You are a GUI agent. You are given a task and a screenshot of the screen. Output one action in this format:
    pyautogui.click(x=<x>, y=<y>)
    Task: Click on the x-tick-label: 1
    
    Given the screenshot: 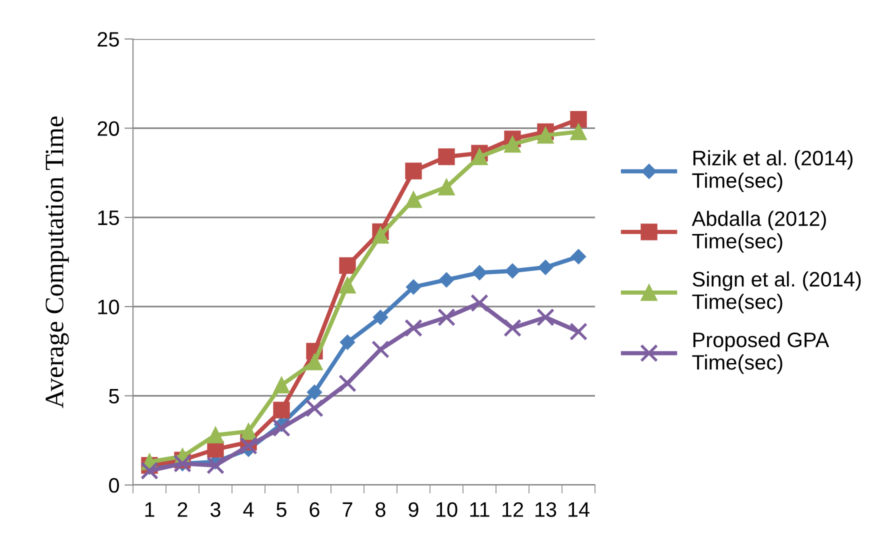 What is the action you would take?
    pyautogui.click(x=149, y=509)
    